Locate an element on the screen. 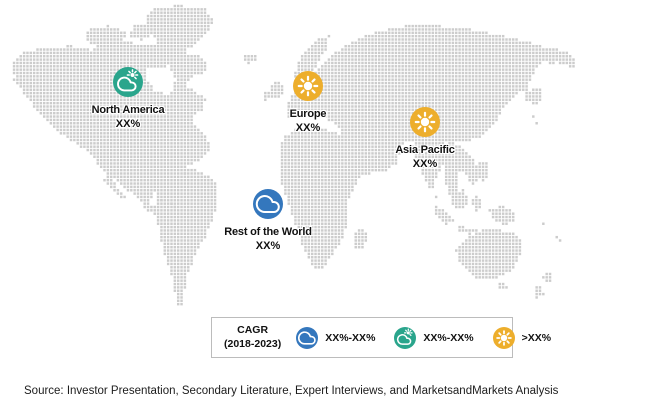 The height and width of the screenshot is (409, 650). legend-item-mid: XX%-XX% is located at coordinates (434, 337).